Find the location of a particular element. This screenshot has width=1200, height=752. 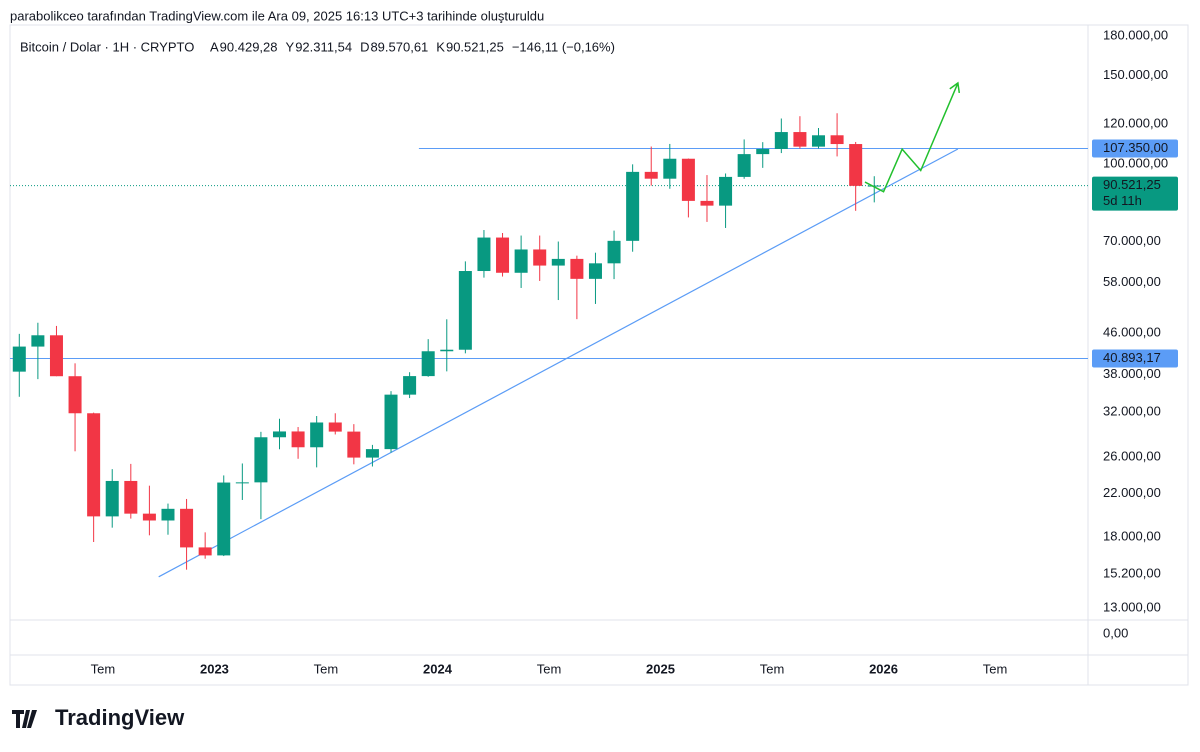

y-tick-label: 15.200,00 is located at coordinates (1132, 572).